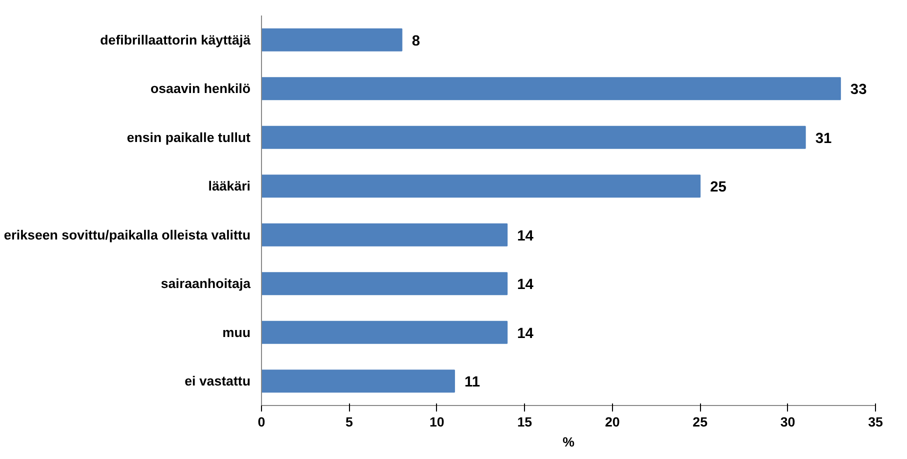  Describe the element at coordinates (823, 138) in the screenshot. I see `data-label: 31` at that location.